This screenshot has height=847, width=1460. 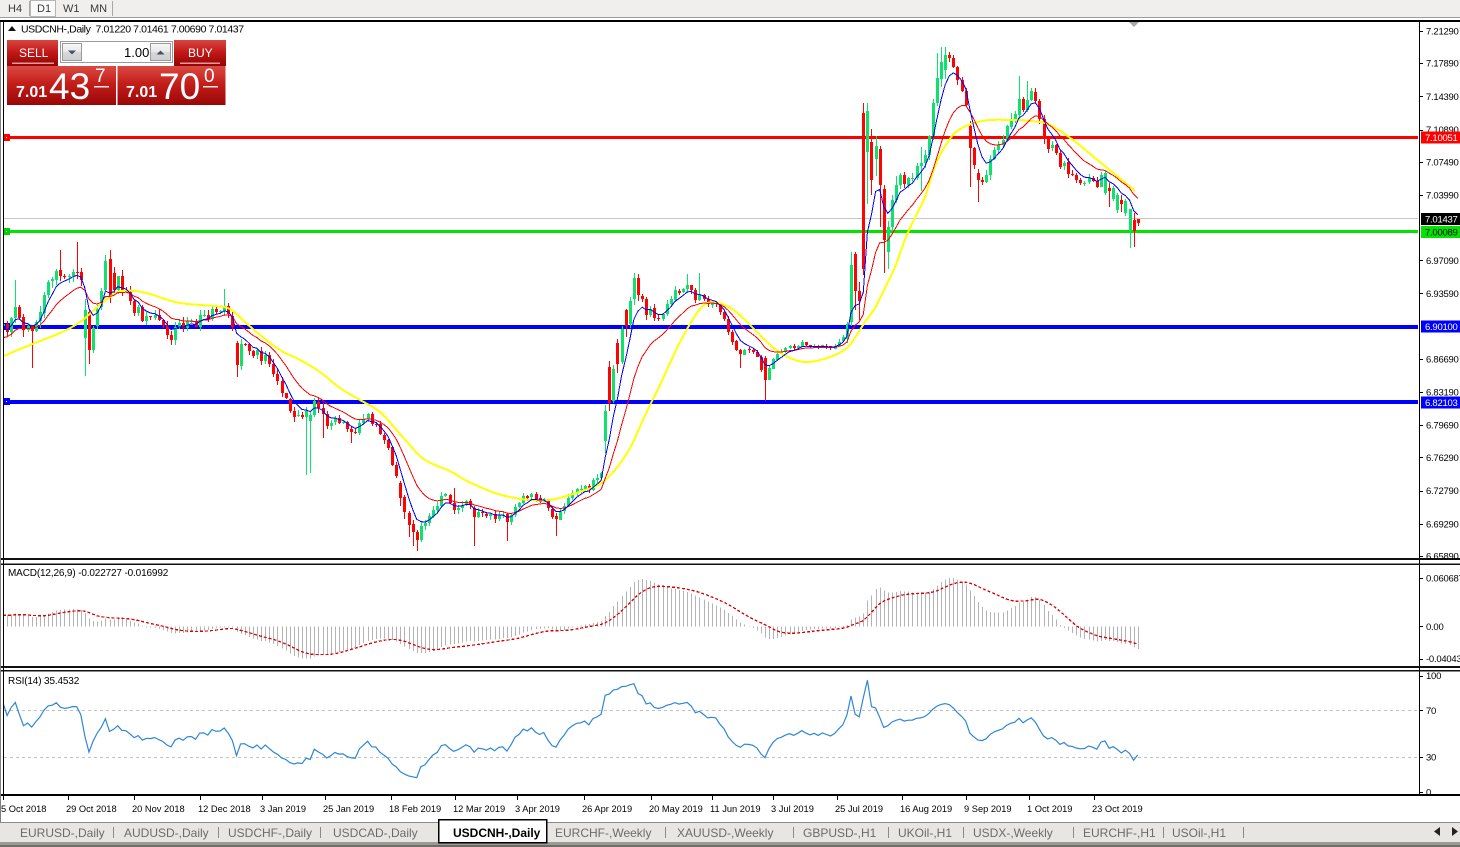 I want to click on svg-text: 1 Oct 2019, so click(x=1049, y=809).